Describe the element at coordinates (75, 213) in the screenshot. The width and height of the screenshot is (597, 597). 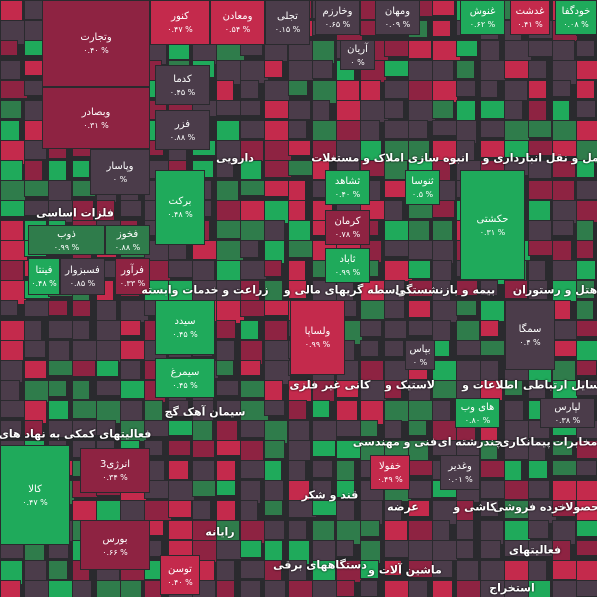
I see `sector-label: فلزات اساسی` at that location.